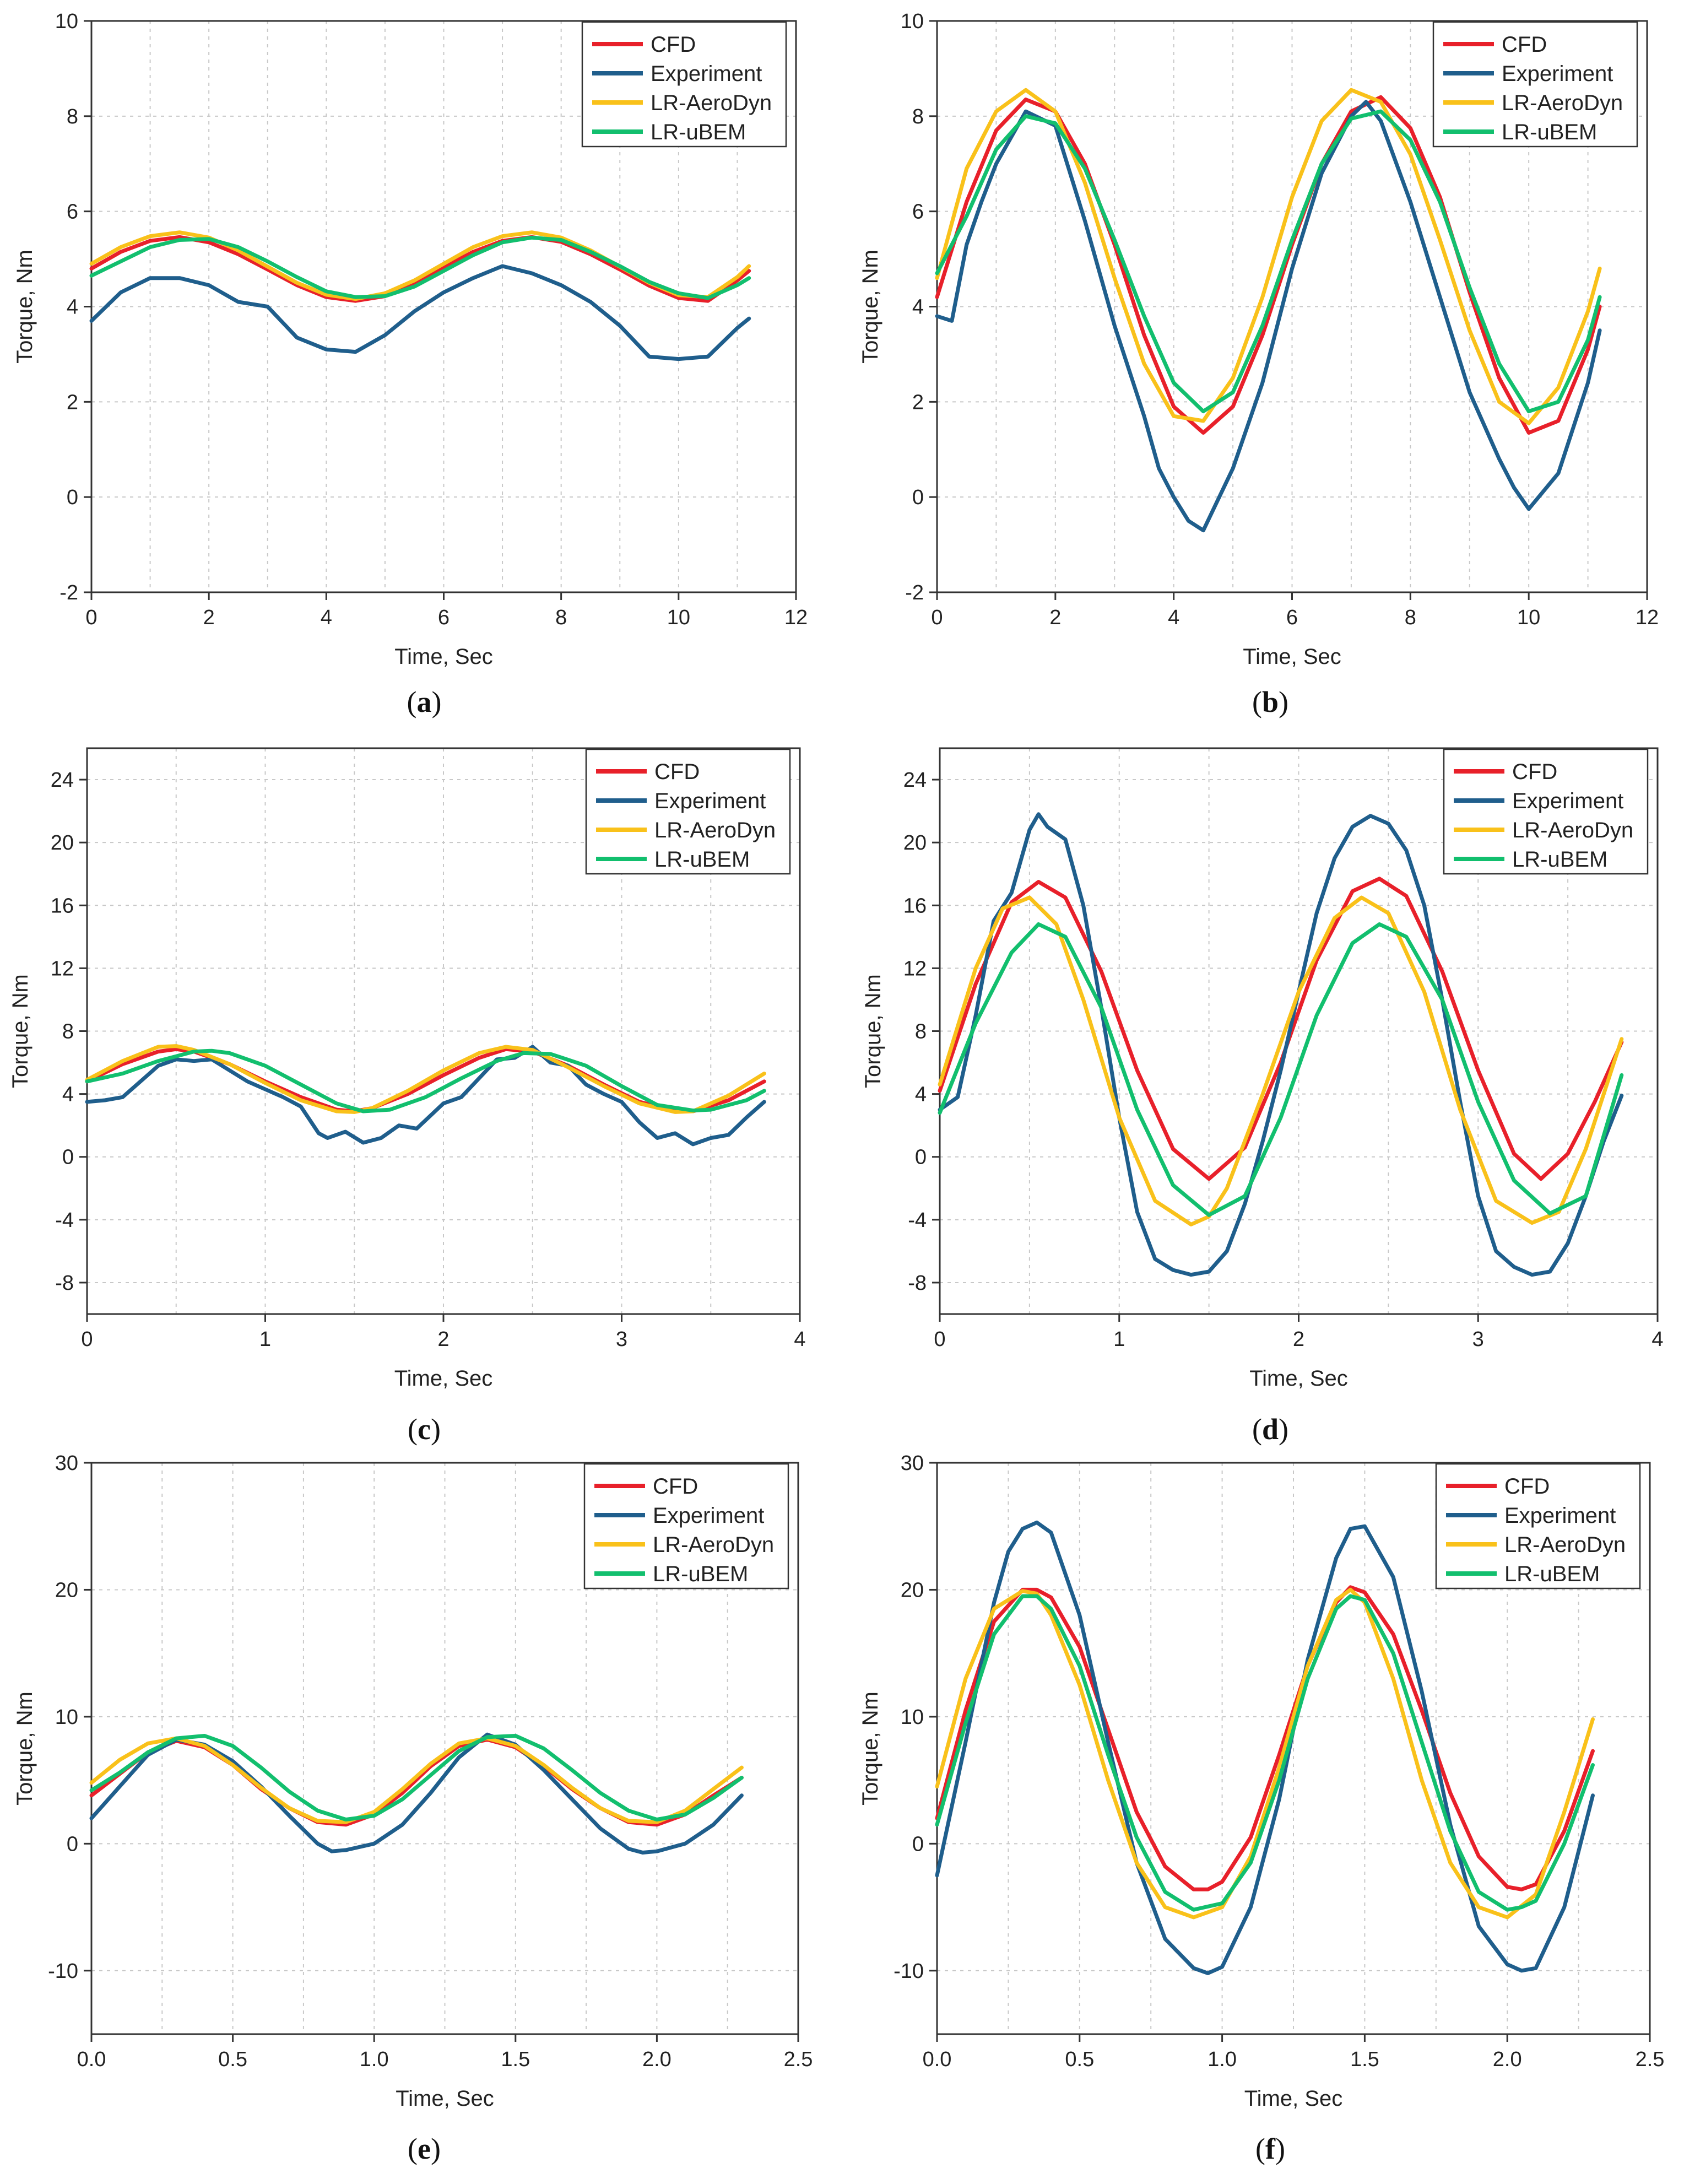  I want to click on x-tick-label: 10, so click(1528, 617).